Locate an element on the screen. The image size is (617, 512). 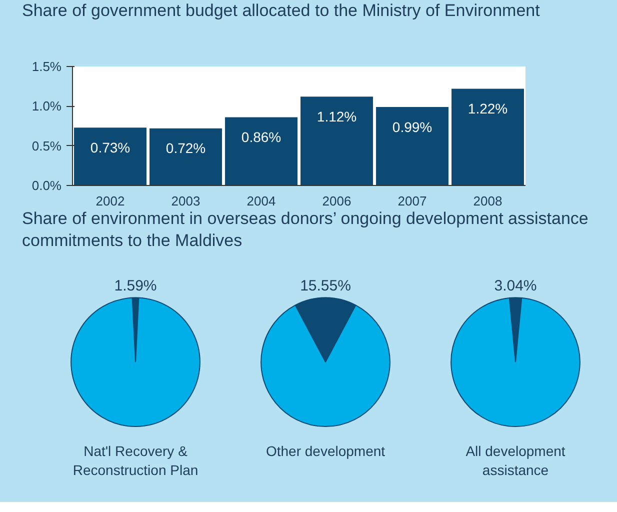
data-label: 1.12% is located at coordinates (336, 116).